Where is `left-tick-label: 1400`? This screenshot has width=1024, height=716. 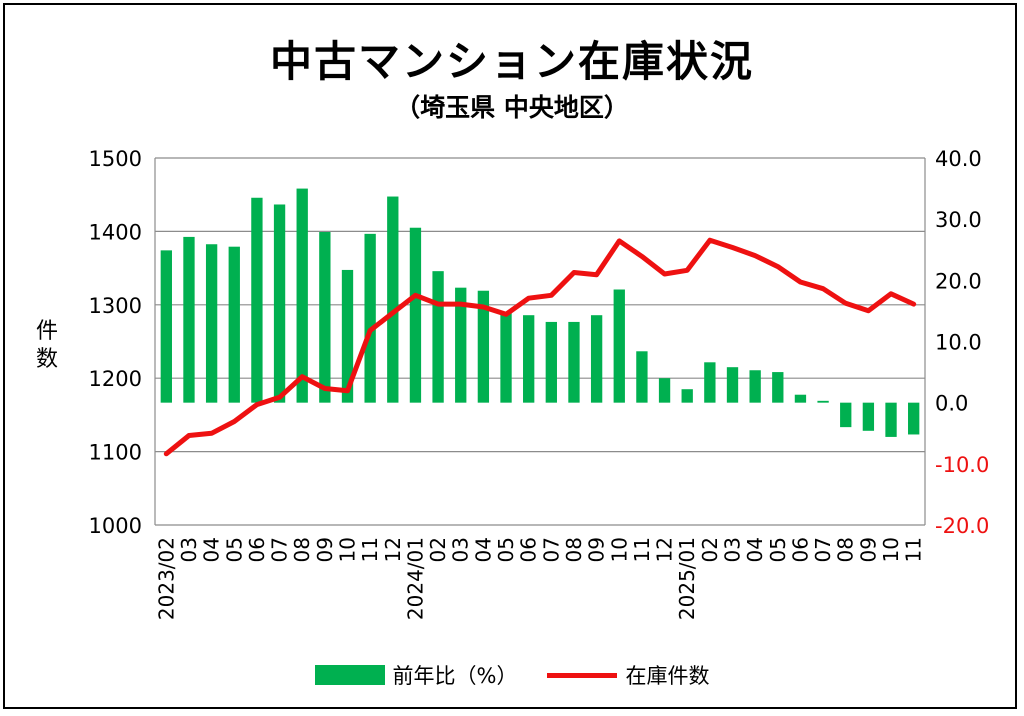 left-tick-label: 1400 is located at coordinates (115, 232).